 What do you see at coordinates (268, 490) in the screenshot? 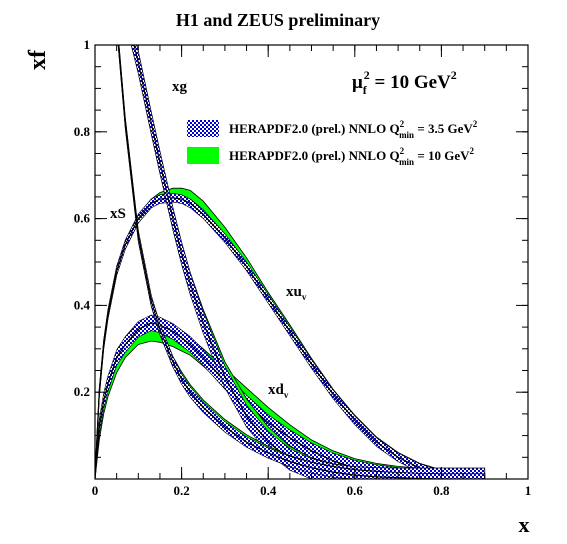
I see `x-tick-label: 0.4` at bounding box center [268, 490].